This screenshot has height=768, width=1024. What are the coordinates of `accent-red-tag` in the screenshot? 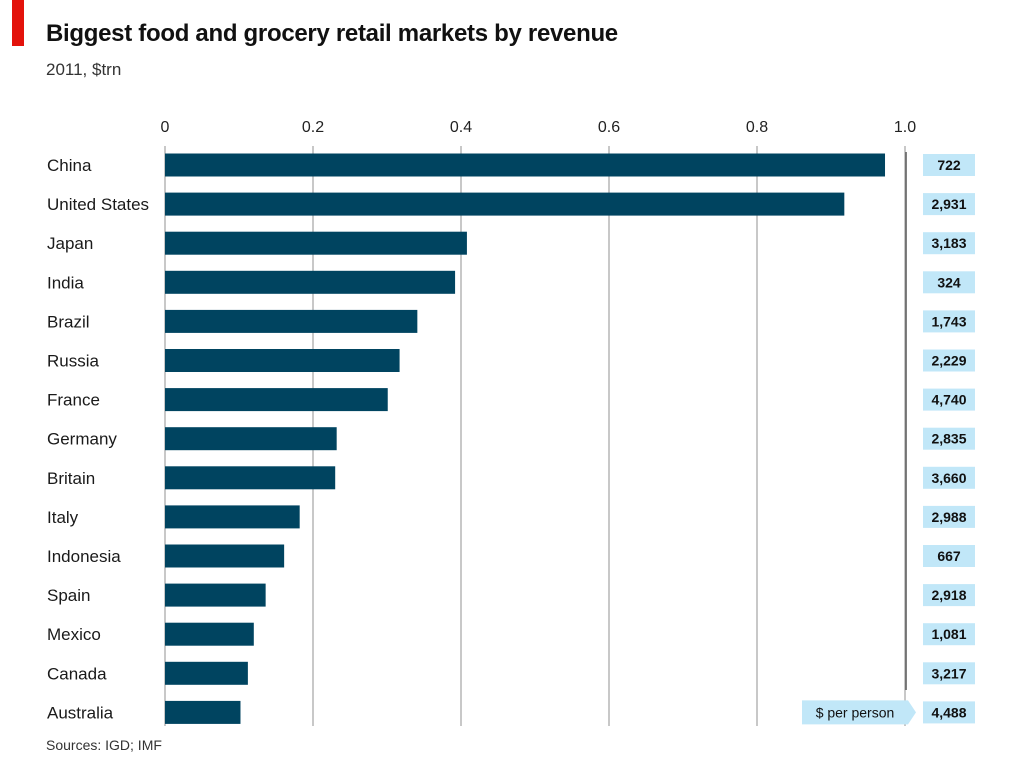 It's located at (18, 23).